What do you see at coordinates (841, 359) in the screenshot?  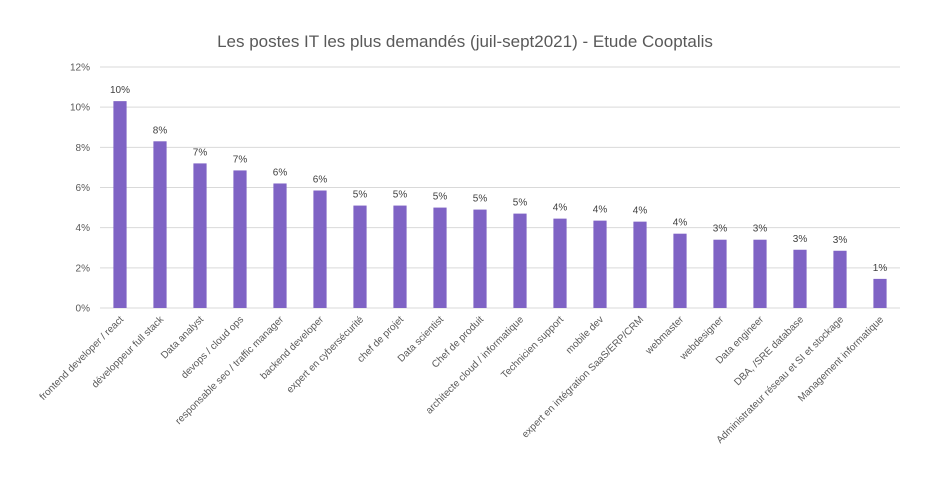 I see `x-tick-label: Management informatique` at bounding box center [841, 359].